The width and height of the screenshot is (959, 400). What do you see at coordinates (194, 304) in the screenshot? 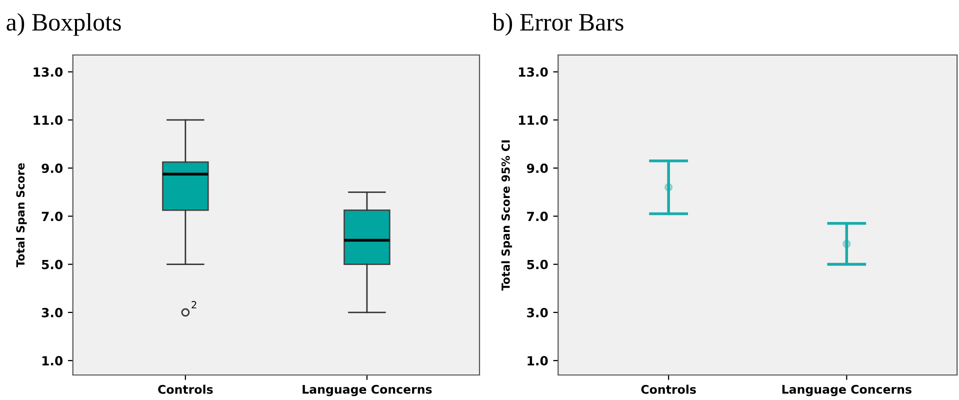
I see `annotation: 2` at bounding box center [194, 304].